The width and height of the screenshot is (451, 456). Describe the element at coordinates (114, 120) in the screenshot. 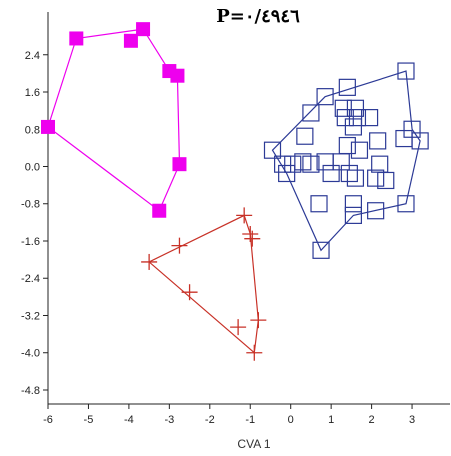

I see `group-1-hull` at that location.